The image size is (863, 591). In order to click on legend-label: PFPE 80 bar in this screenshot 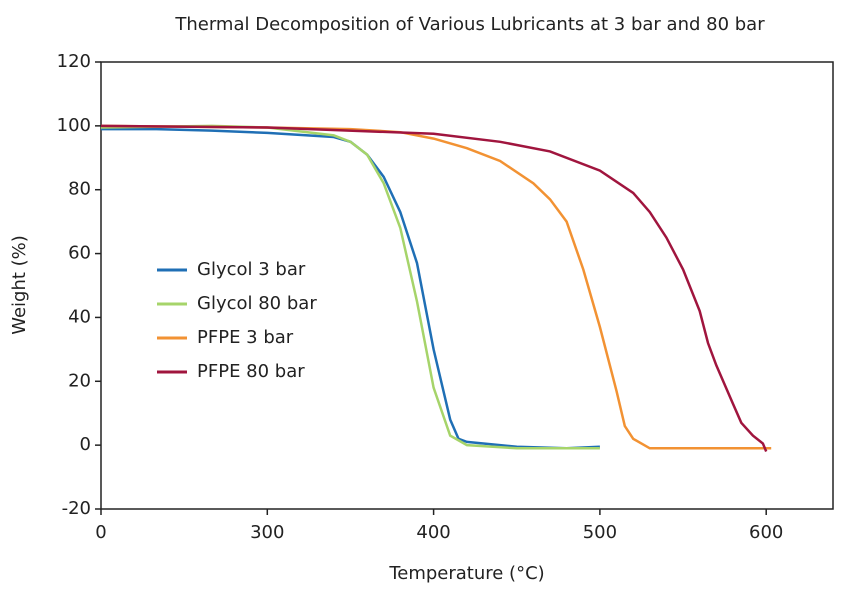, I will do `click(251, 371)`.